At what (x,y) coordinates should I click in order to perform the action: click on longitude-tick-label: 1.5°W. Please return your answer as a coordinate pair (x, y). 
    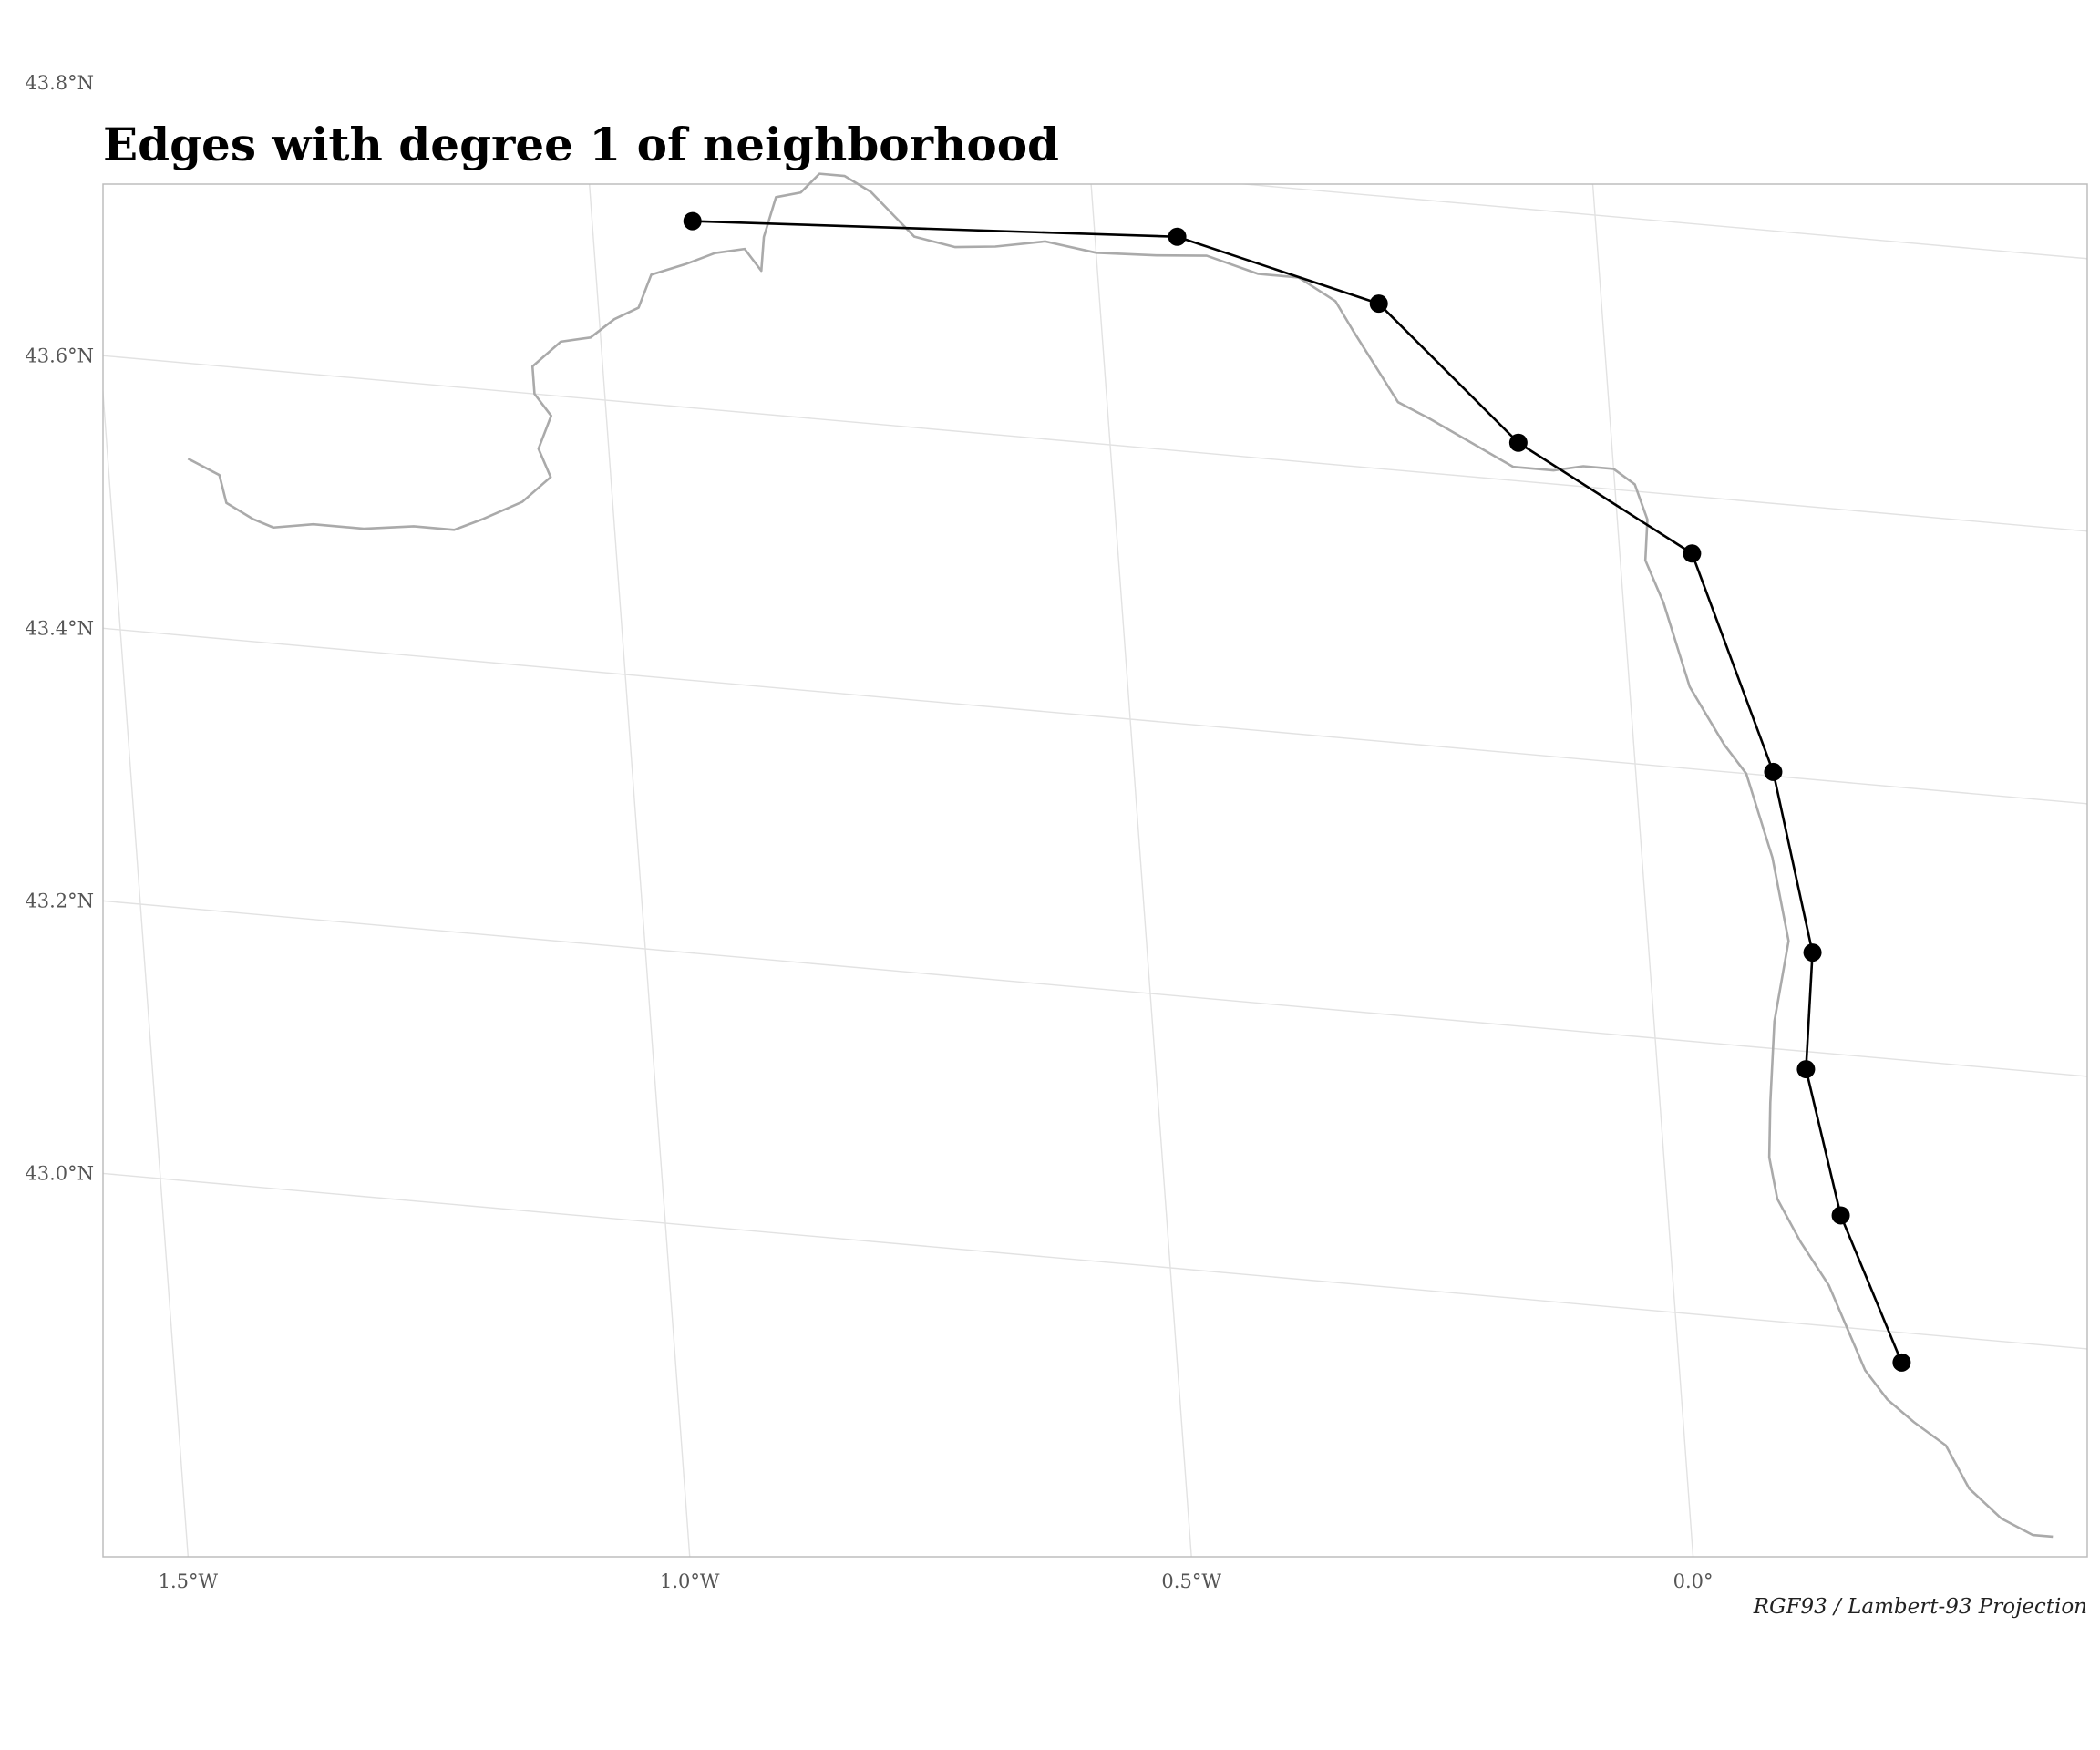
    Looking at the image, I should click on (189, 1581).